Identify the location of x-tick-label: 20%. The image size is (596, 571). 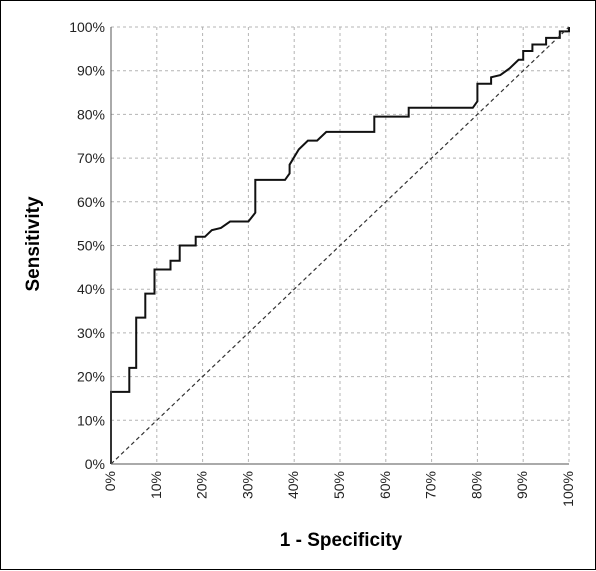
(202, 485).